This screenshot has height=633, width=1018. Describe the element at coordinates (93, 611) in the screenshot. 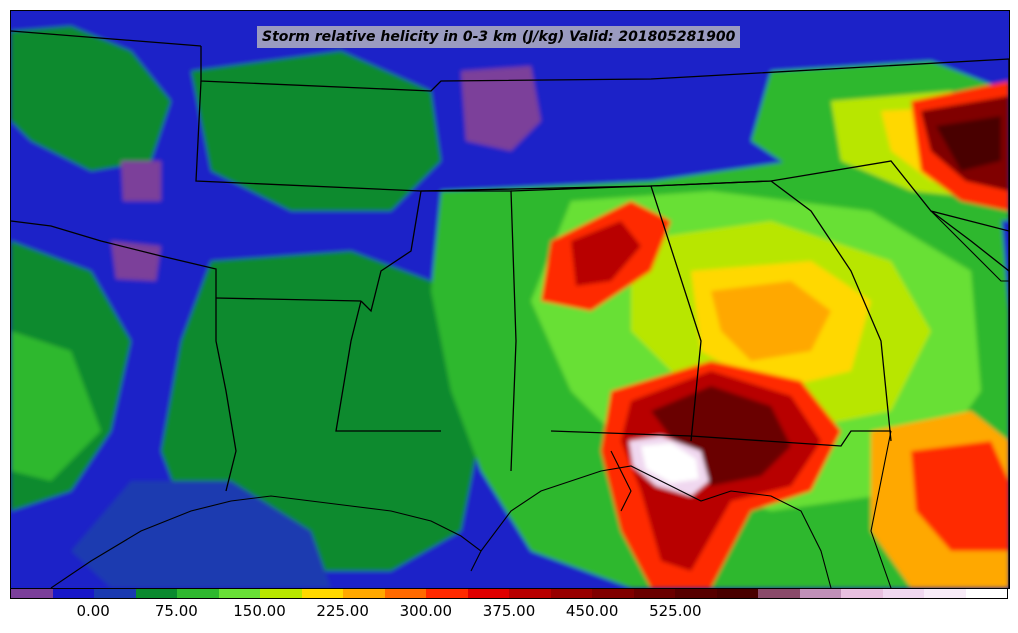

I see `colorbar-tick-label: 0.00` at that location.